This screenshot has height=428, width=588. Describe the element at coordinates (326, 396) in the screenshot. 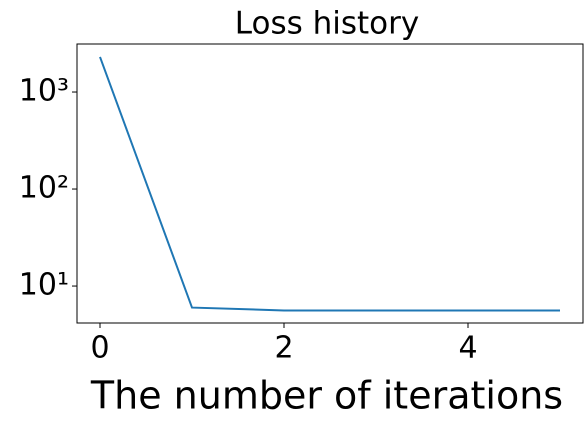

I see `x-axis-label: The number of iterations` at that location.